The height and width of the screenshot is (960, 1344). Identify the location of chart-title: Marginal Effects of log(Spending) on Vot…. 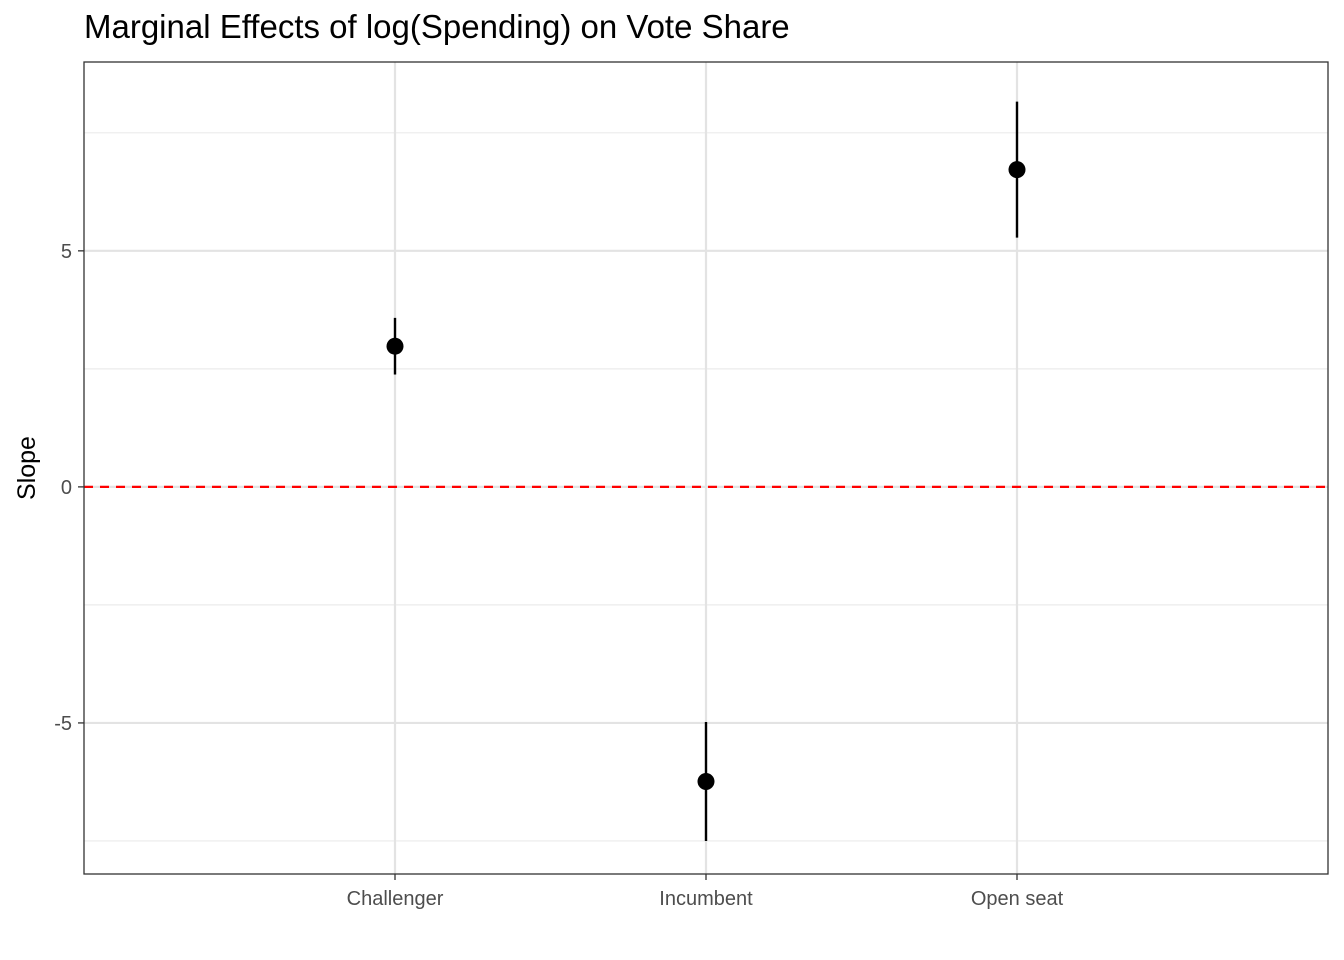
(437, 26).